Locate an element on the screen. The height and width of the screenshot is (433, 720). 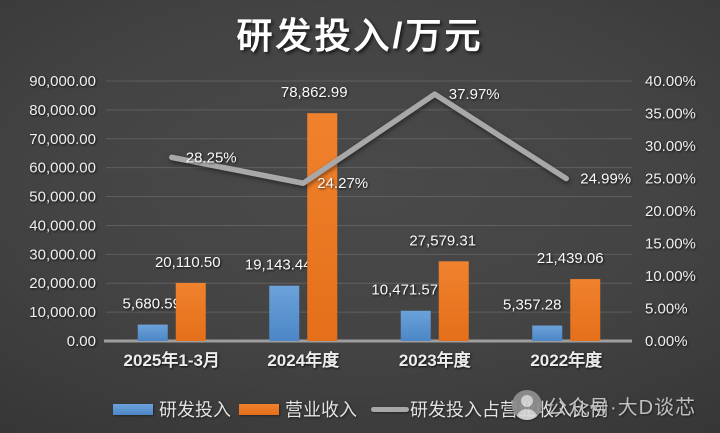
legend-item-revenue: 营业收入 is located at coordinates (298, 409).